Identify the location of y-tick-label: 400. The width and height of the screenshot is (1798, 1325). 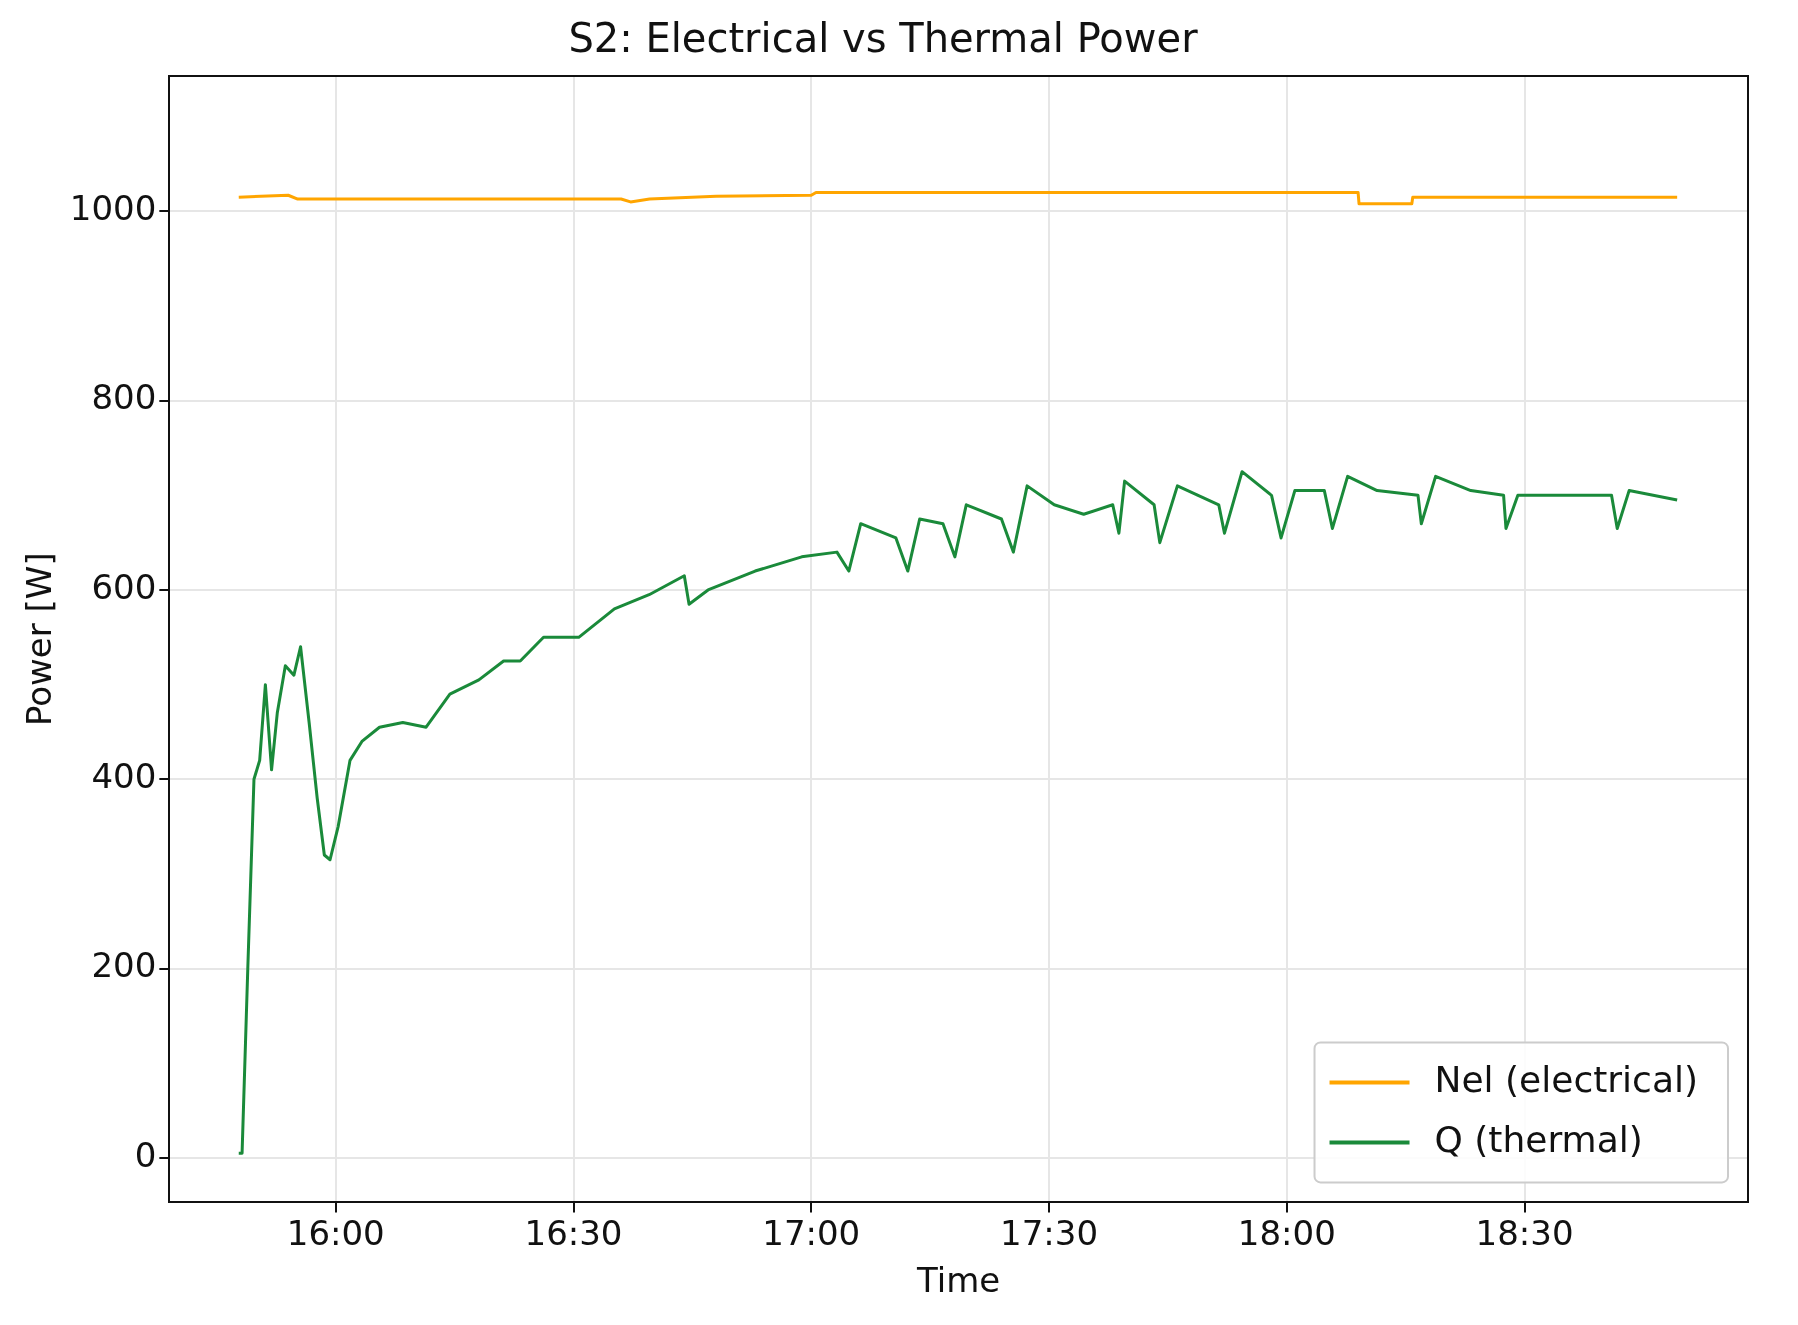
(124, 776).